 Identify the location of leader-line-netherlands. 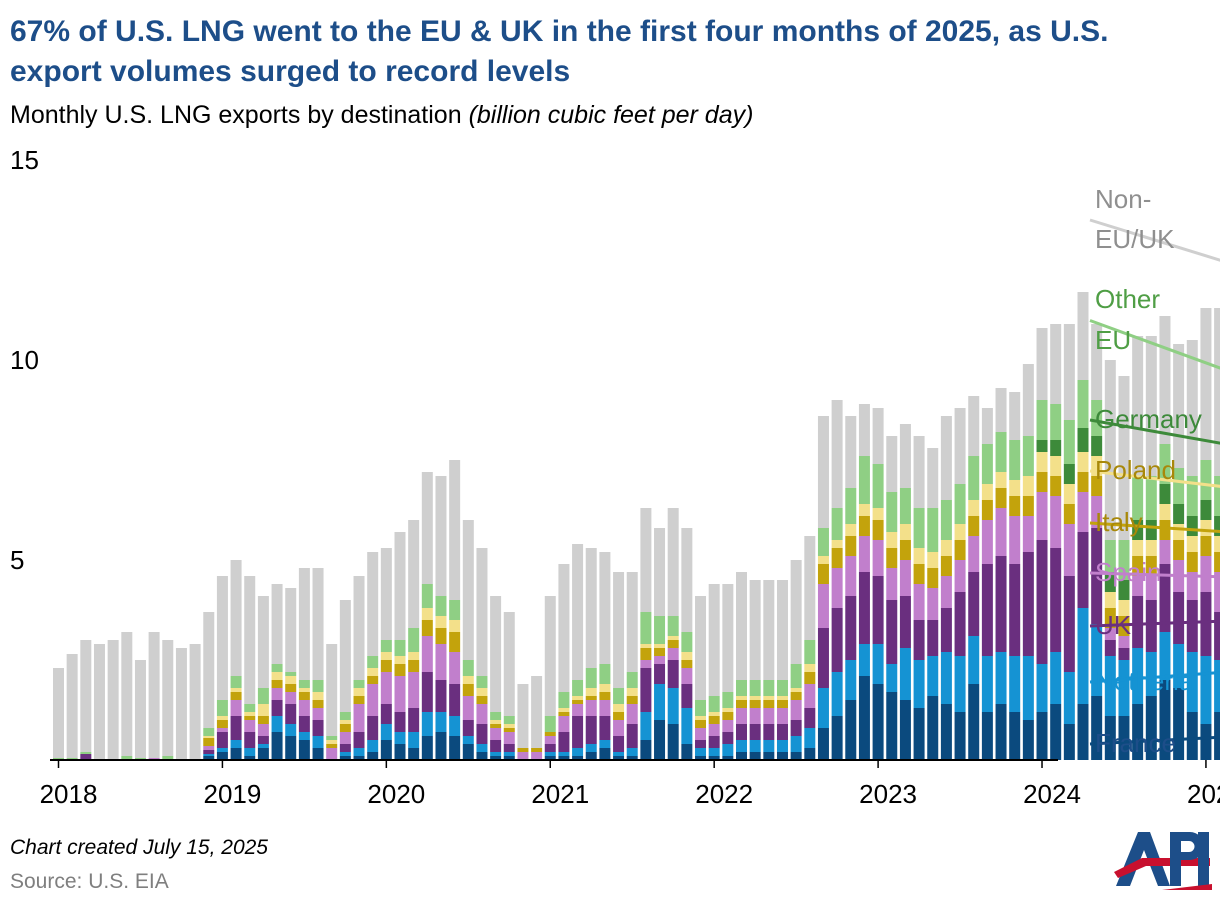
(1154, 677).